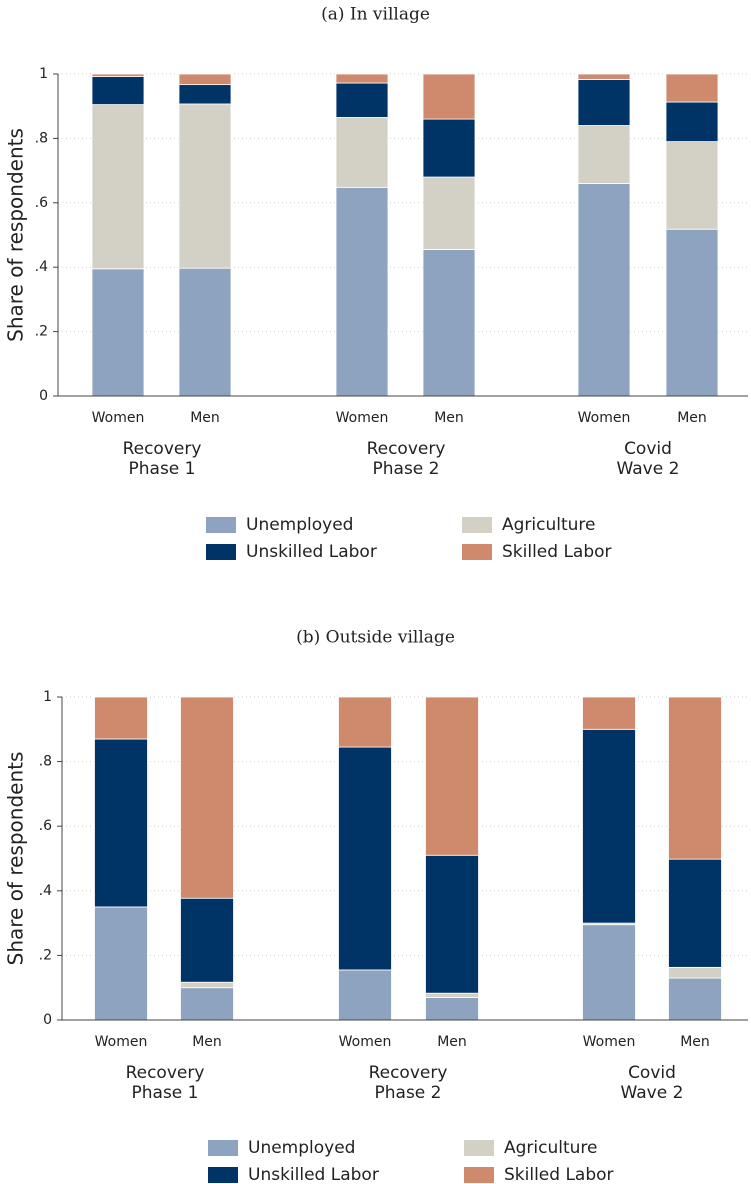 The image size is (751, 1184). What do you see at coordinates (375, 638) in the screenshot?
I see `panel-title: (b) Outside village` at bounding box center [375, 638].